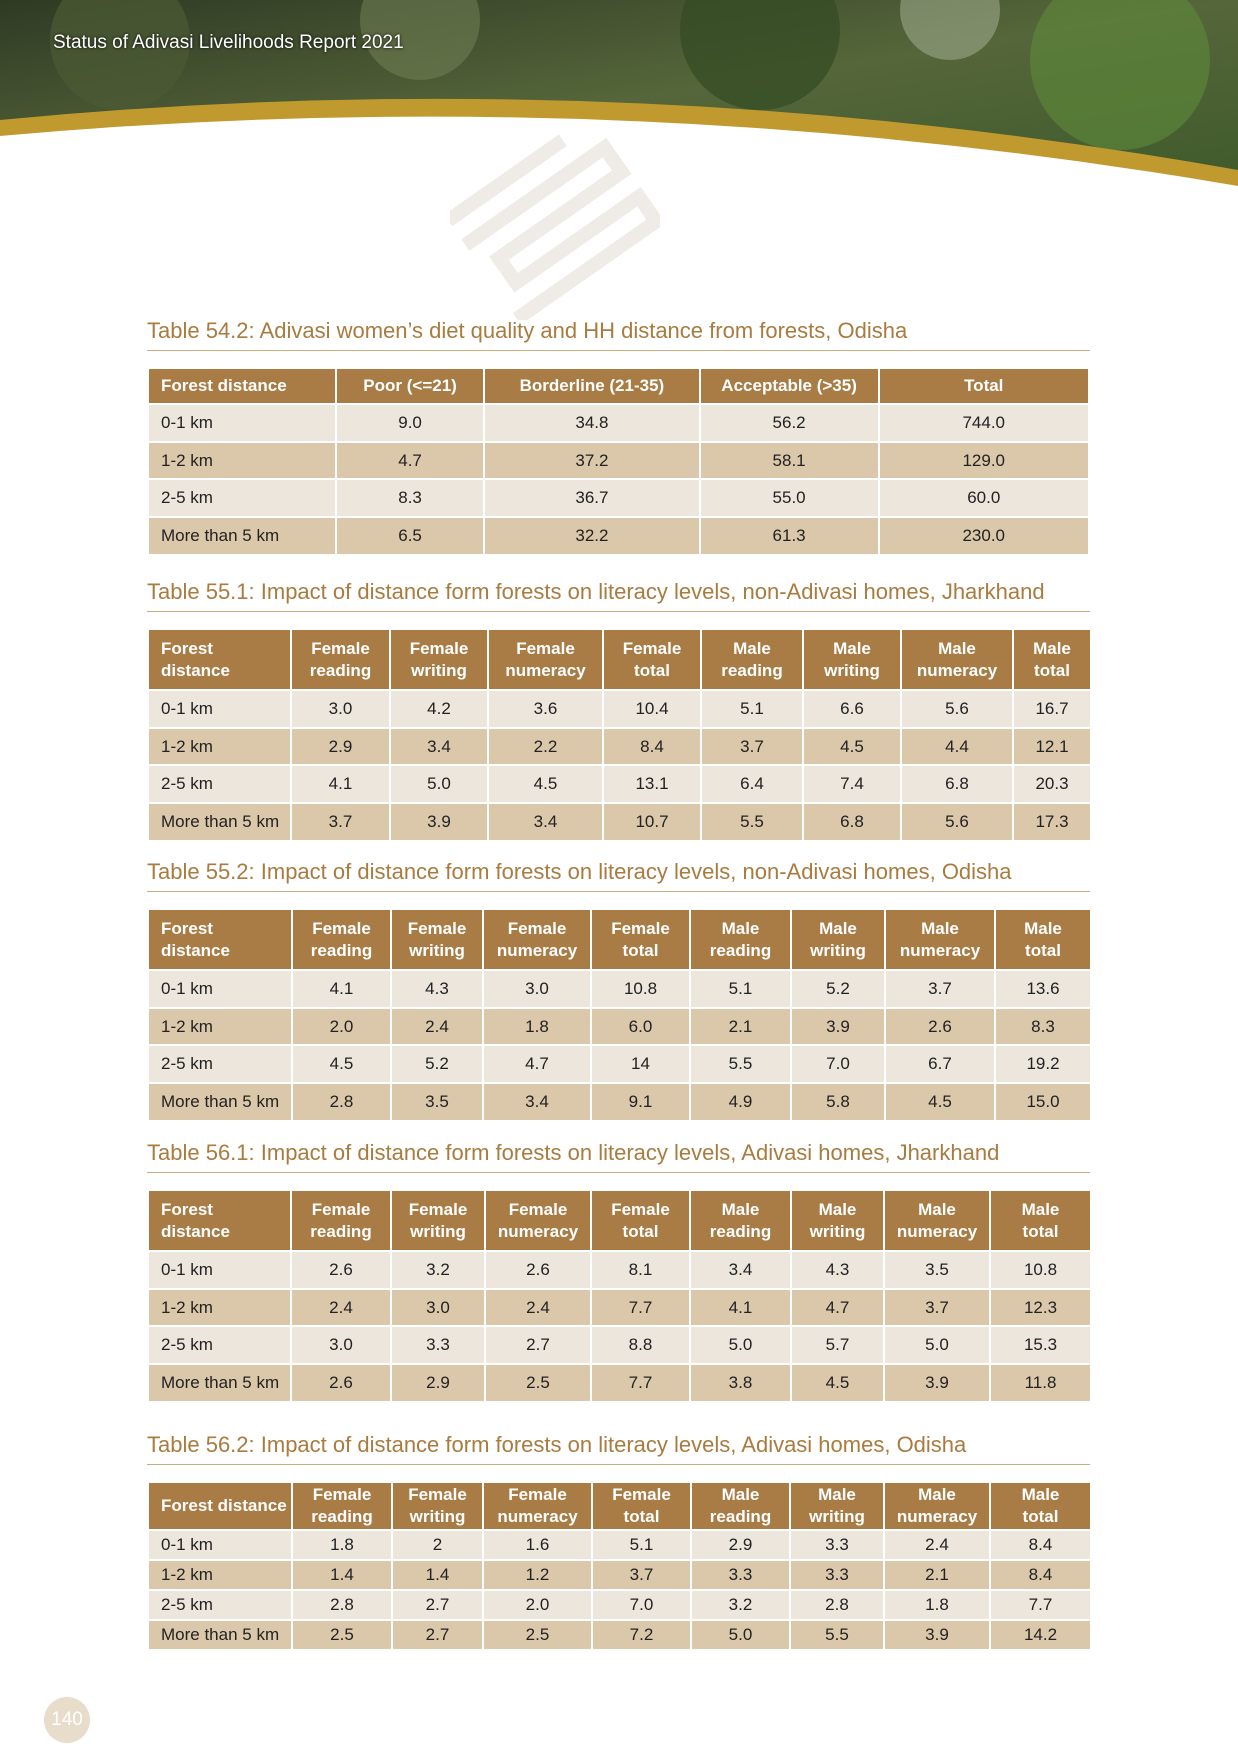 The width and height of the screenshot is (1238, 1763). Describe the element at coordinates (752, 709) in the screenshot. I see `cell: 5.1` at that location.